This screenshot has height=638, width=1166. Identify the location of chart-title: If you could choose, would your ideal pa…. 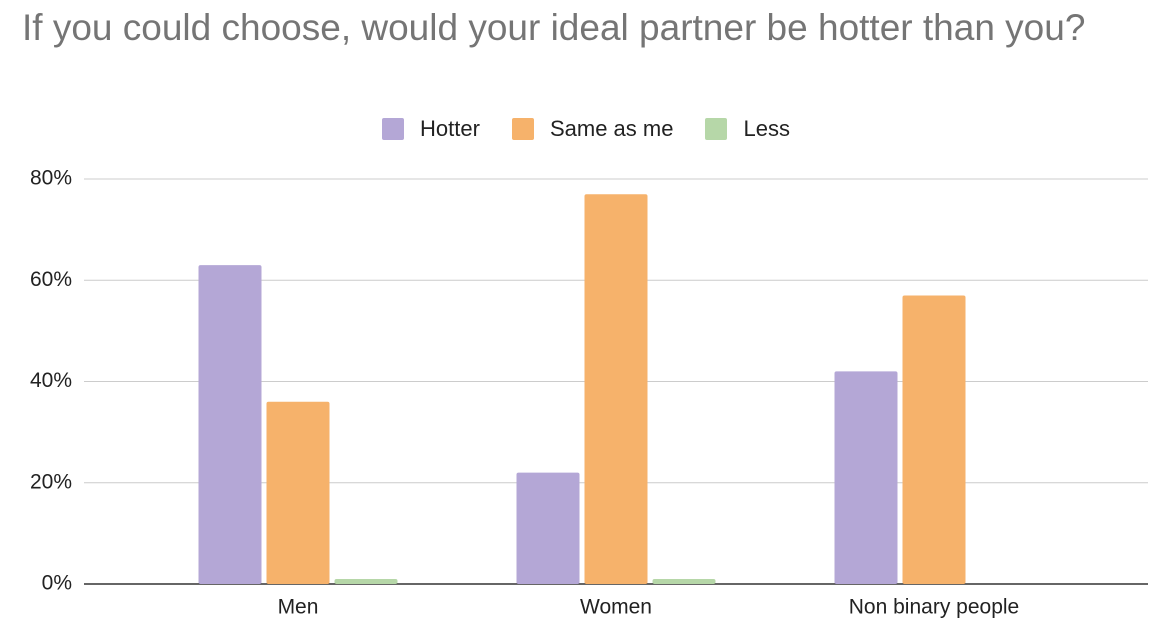
(554, 27).